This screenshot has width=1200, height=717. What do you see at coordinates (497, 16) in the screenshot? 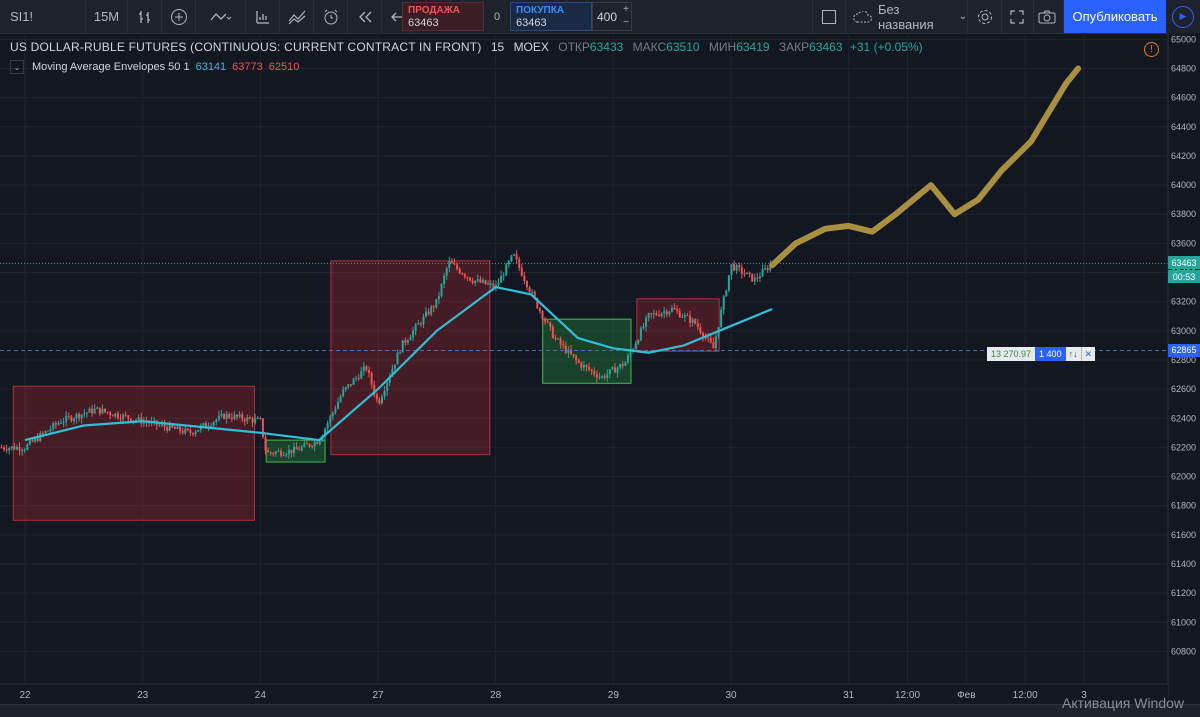
I see `spread-value: 0` at bounding box center [497, 16].